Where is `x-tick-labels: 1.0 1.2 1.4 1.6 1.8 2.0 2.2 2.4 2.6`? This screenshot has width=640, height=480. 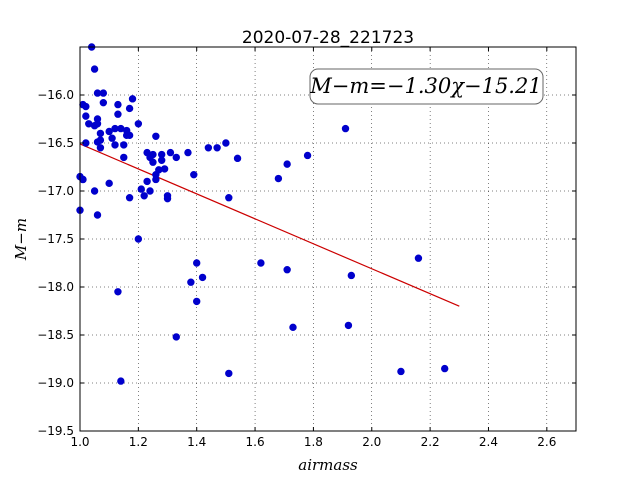 x-tick-labels: 1.0 1.2 1.4 1.6 1.8 2.0 2.2 2.4 2.6 is located at coordinates (313, 442).